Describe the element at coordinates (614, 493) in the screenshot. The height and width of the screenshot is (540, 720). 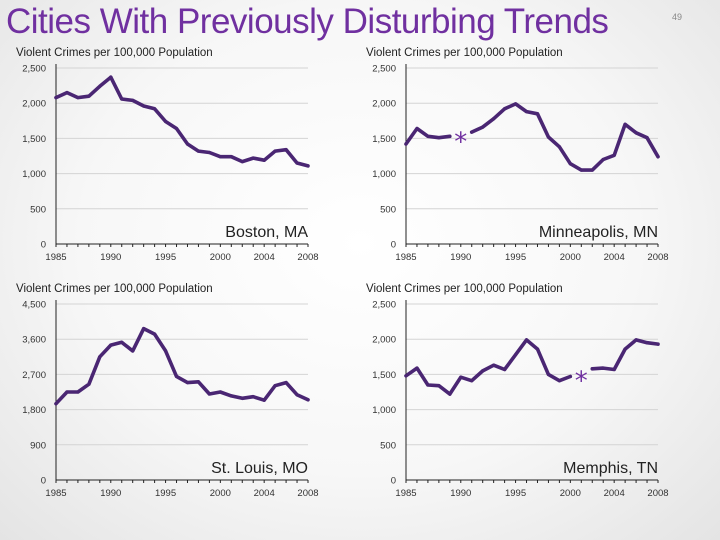
I see `x-tick-label: 2004` at that location.